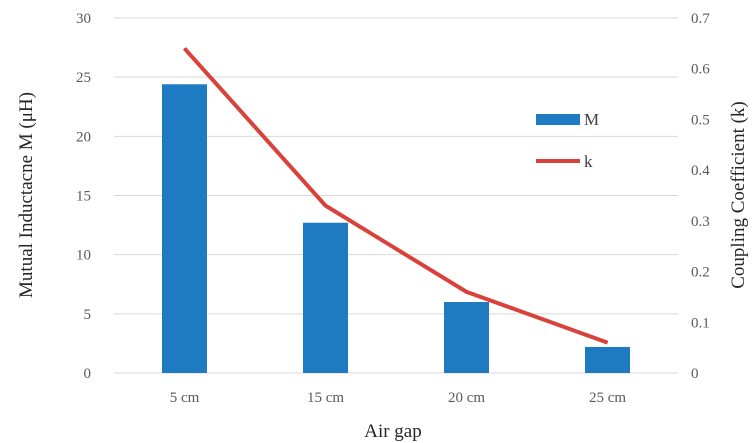 The image size is (754, 443). I want to click on x-tick-label: 15 cm, so click(325, 398).